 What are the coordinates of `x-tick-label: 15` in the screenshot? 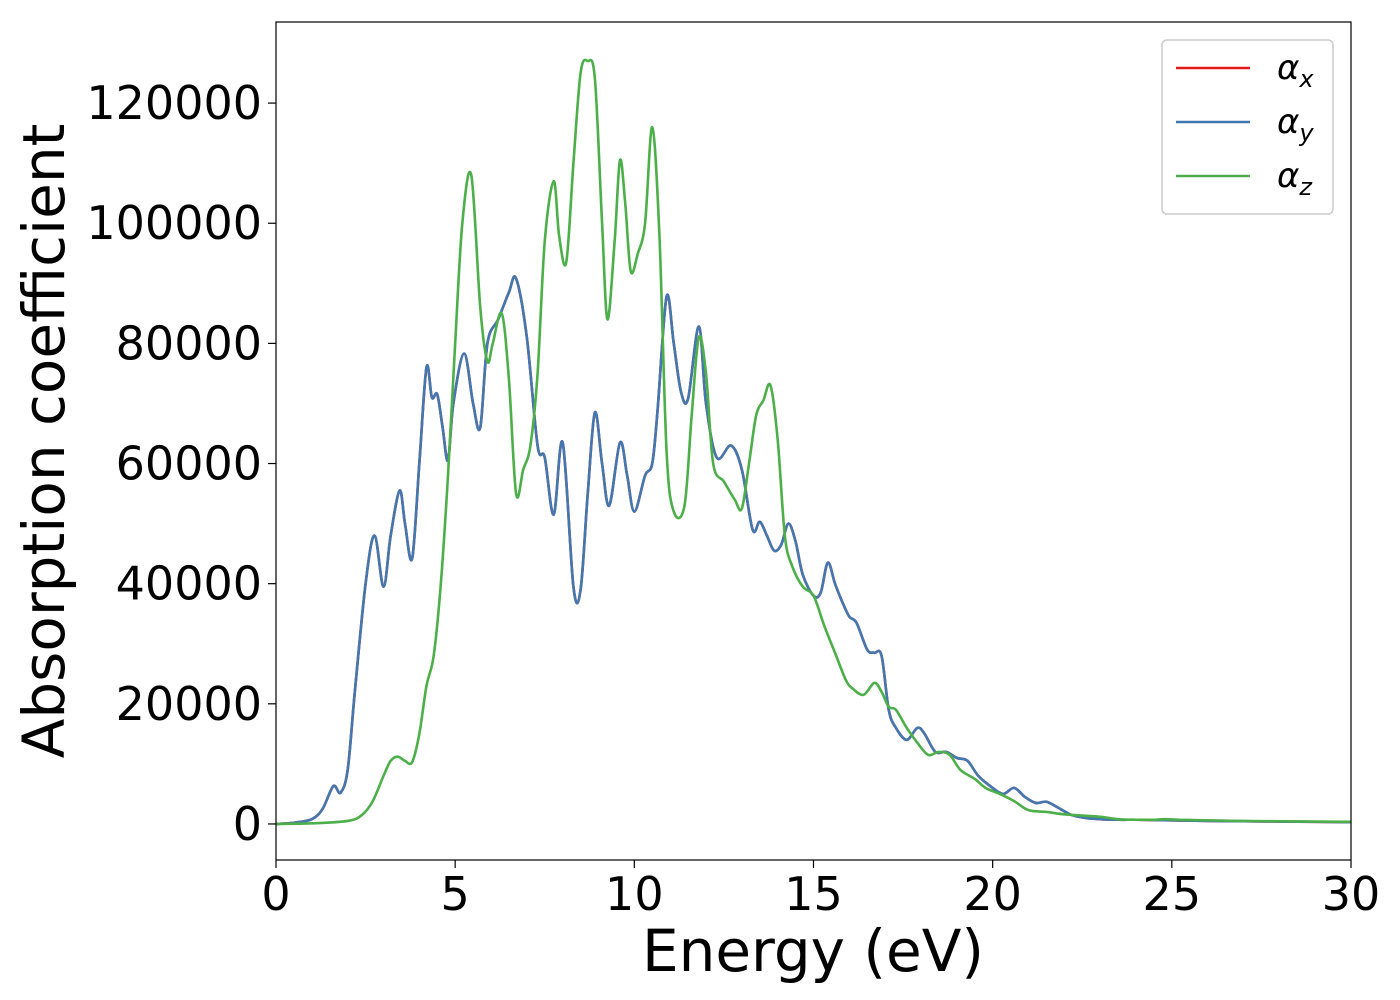 It's located at (813, 894).